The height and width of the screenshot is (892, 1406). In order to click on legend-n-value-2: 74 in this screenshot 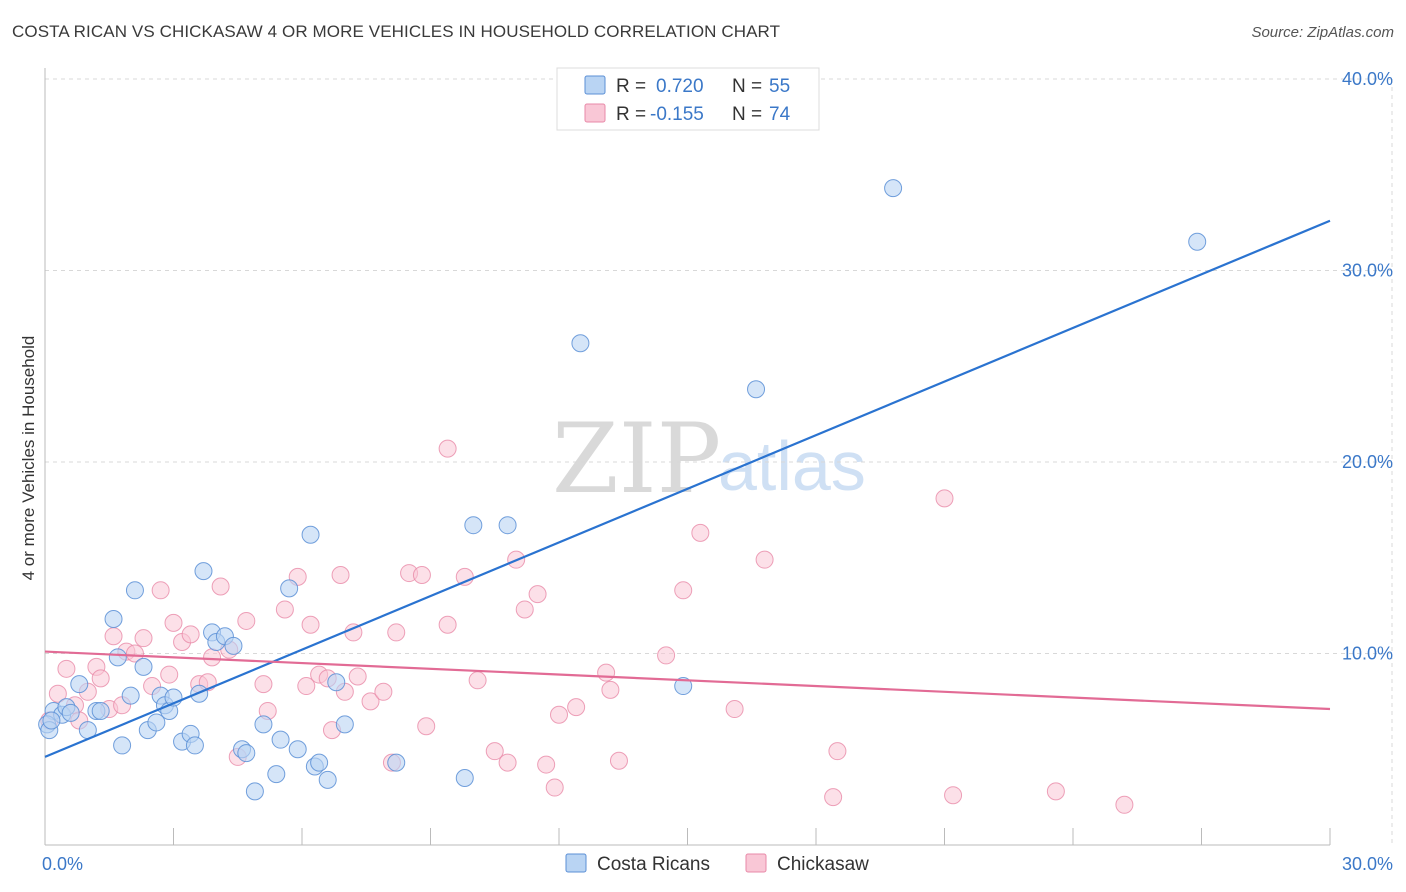, I will do `click(780, 114)`.